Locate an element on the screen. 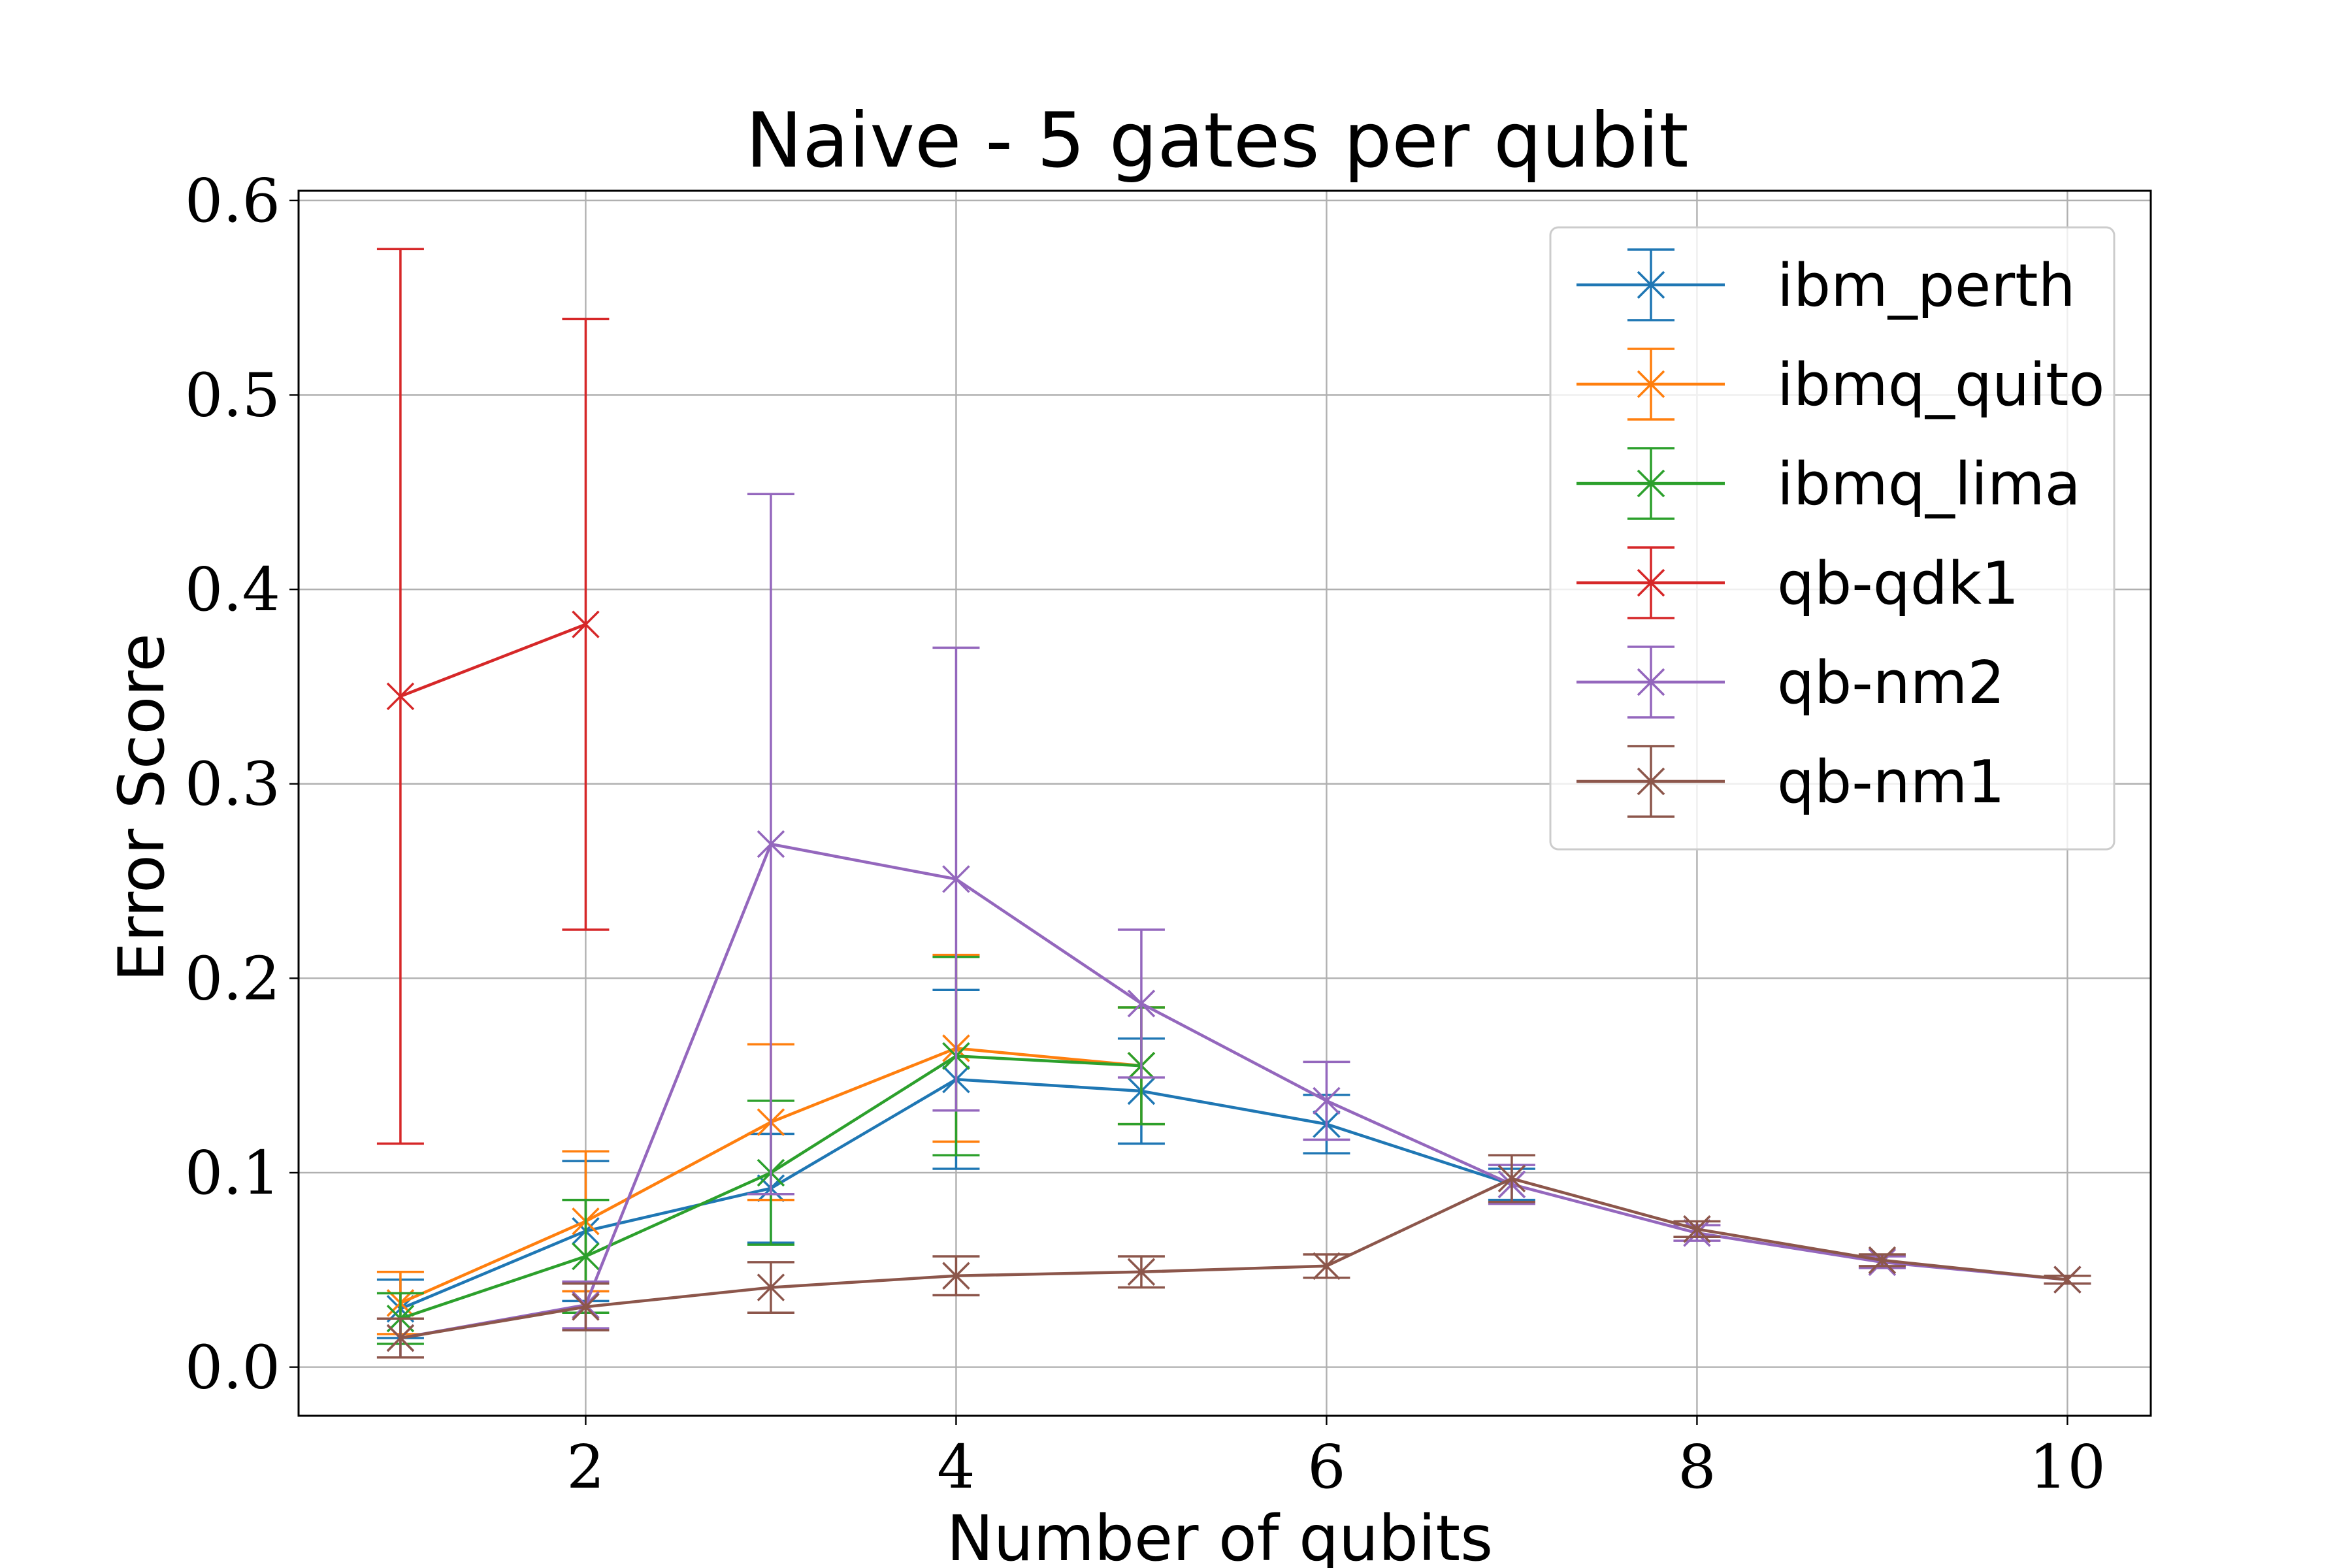  legend-label: ibm_perth is located at coordinates (1926, 286).